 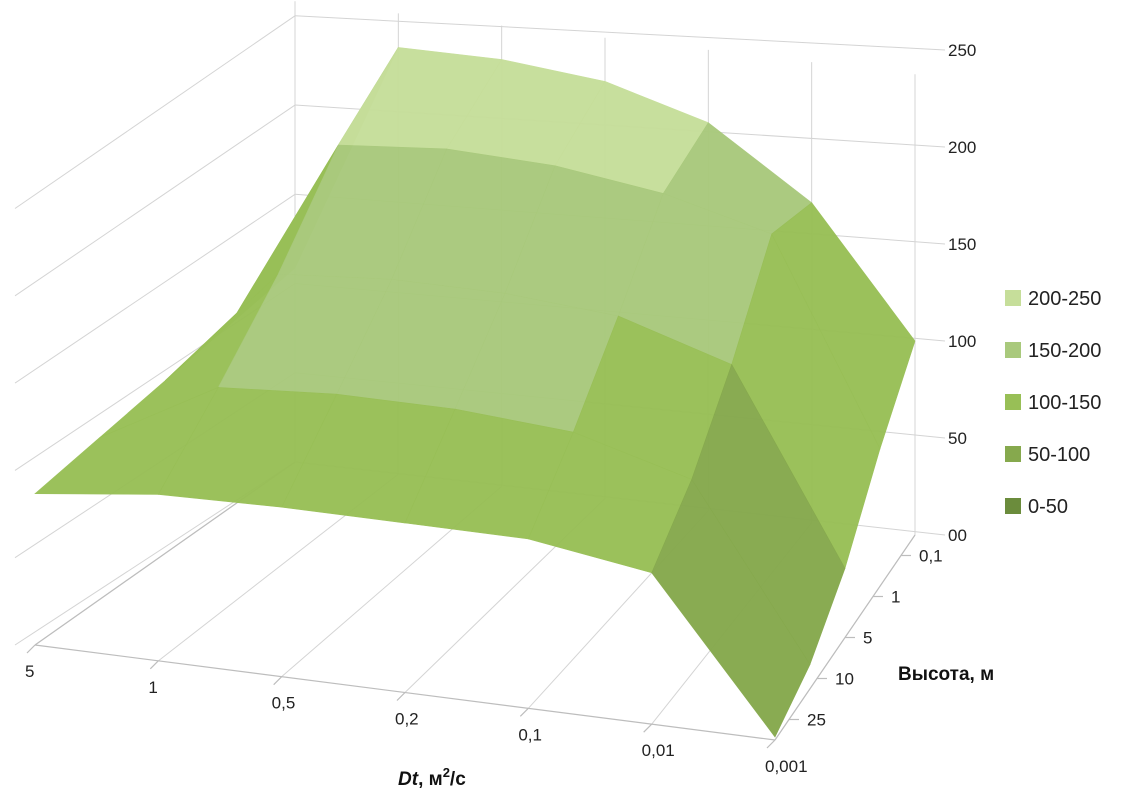 I want to click on legend: 200-250 150-200 100-150 50-100 0-50, so click(x=1053, y=403).